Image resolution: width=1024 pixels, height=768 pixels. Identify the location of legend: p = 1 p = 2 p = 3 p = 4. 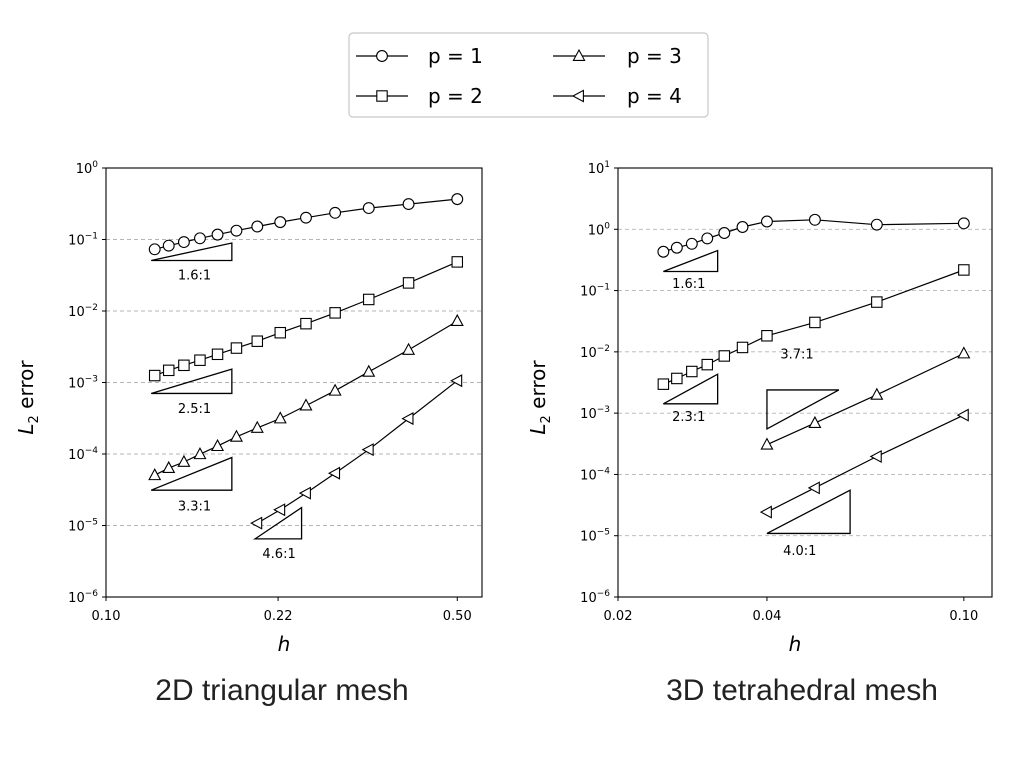
(528, 75).